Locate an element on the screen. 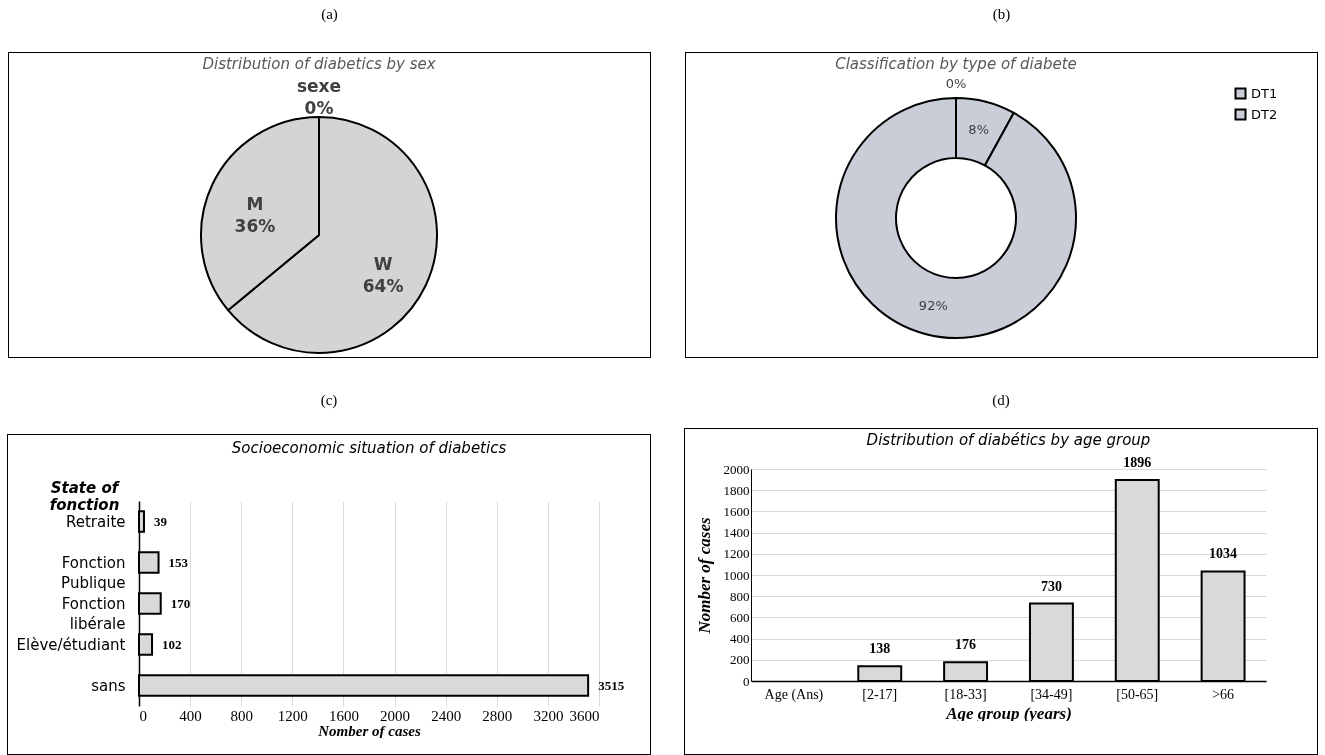  data-label: 138 is located at coordinates (880, 649).